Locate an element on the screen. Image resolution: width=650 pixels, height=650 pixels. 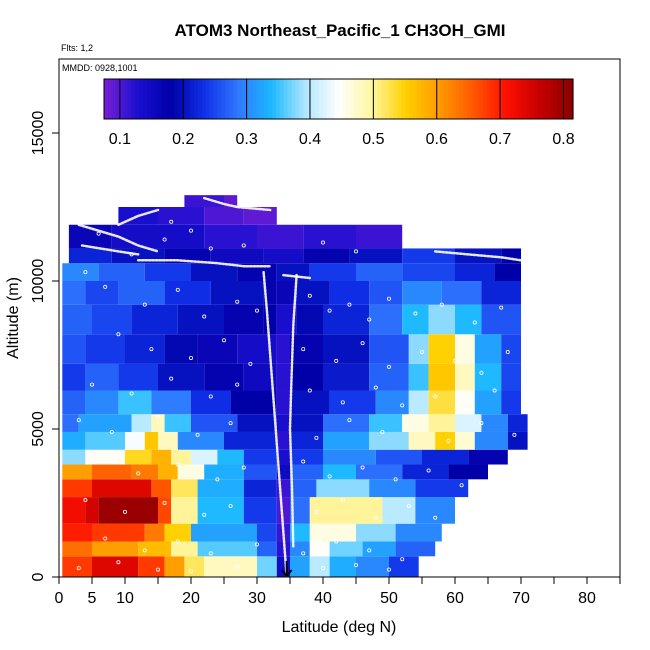
colorbar-tick-label-1: 0.2 is located at coordinates (183, 139).